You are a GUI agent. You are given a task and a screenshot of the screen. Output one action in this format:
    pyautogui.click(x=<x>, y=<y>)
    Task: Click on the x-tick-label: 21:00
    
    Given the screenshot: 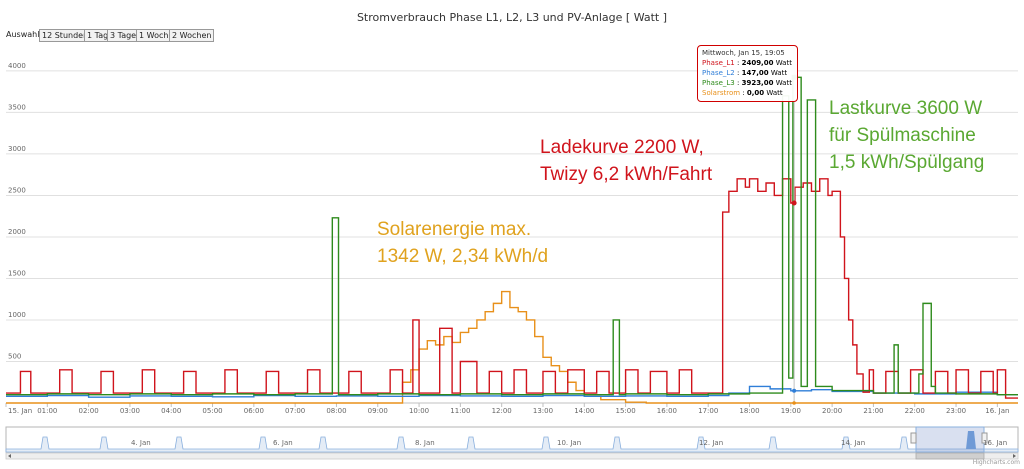 What is the action you would take?
    pyautogui.click(x=873, y=411)
    